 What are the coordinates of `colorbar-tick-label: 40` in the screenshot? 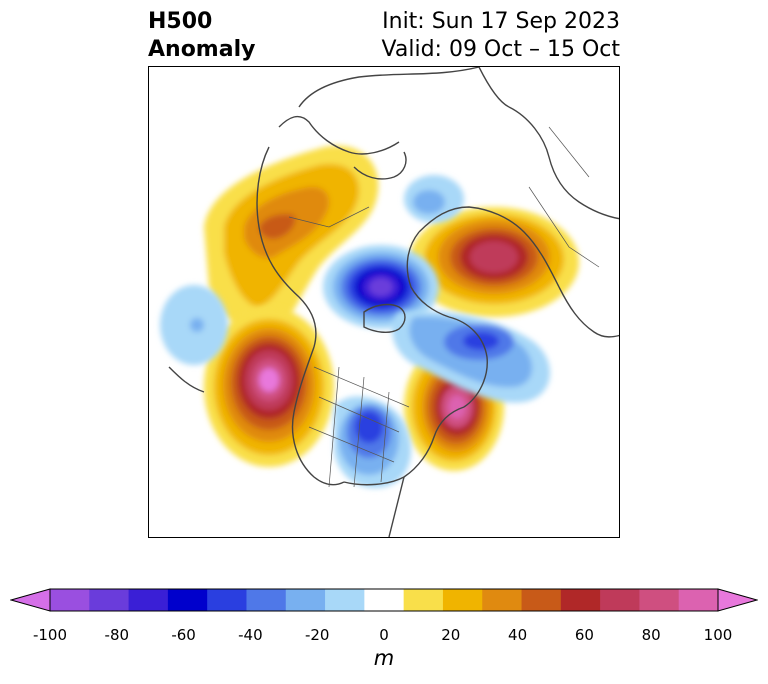 It's located at (518, 635).